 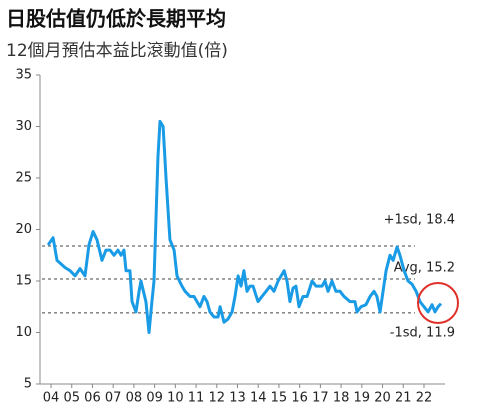 What do you see at coordinates (113, 398) in the screenshot?
I see `x-tick-label: 07` at bounding box center [113, 398].